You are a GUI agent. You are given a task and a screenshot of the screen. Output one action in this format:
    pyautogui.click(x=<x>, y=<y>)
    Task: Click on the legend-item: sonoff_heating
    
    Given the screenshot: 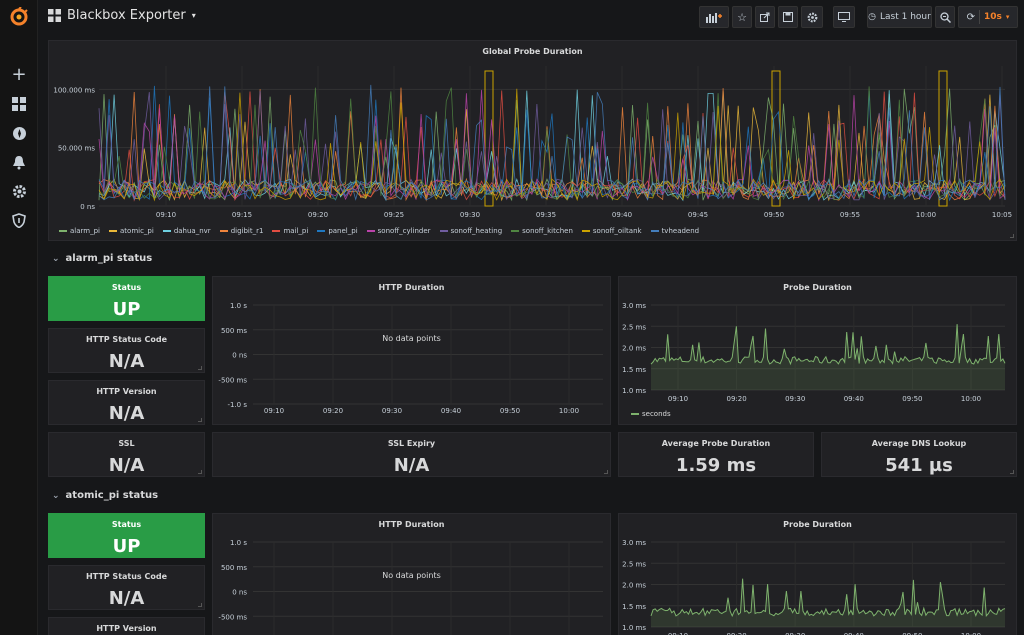 What is the action you would take?
    pyautogui.click(x=470, y=231)
    